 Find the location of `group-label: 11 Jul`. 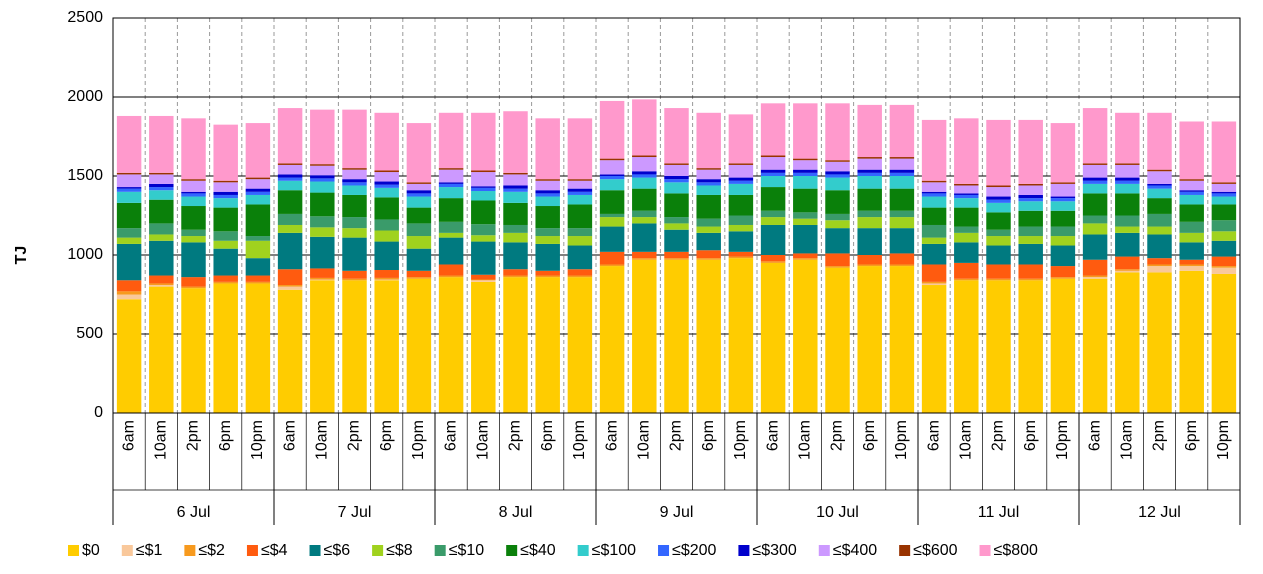

group-label: 11 Jul is located at coordinates (999, 512).